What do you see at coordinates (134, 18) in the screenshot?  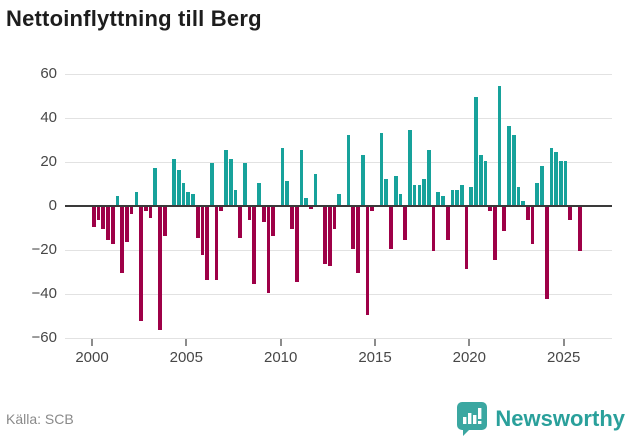 I see `chart-title: Nettoinflyttning till Berg` at bounding box center [134, 18].